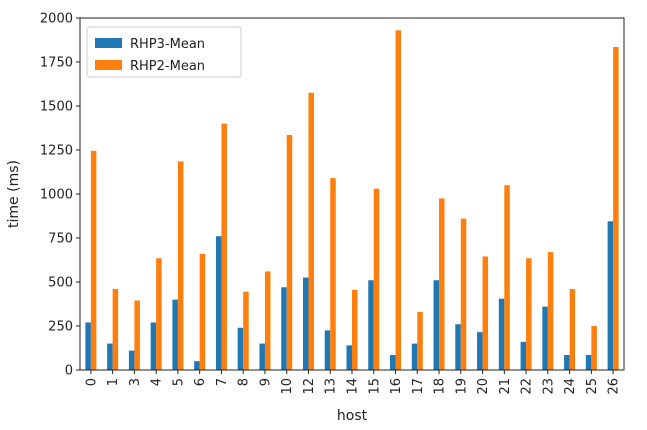  I want to click on y-tick-label: 1500, so click(56, 107).